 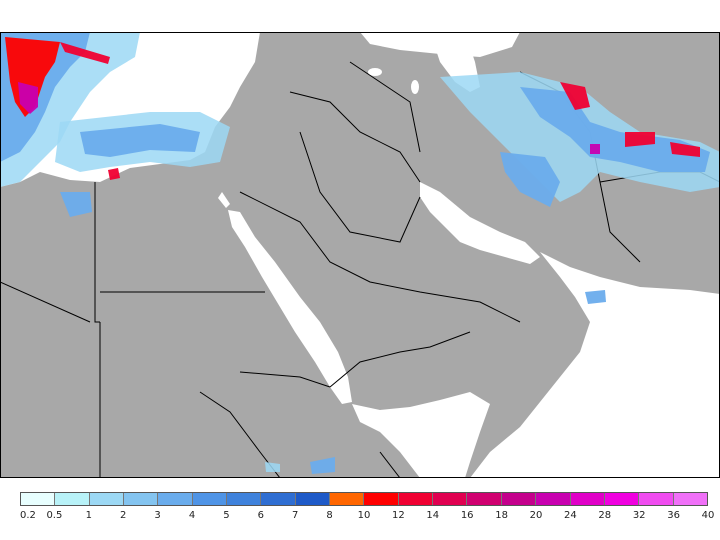 What do you see at coordinates (272, 467) in the screenshot?
I see `precip-africa-spot2` at bounding box center [272, 467].